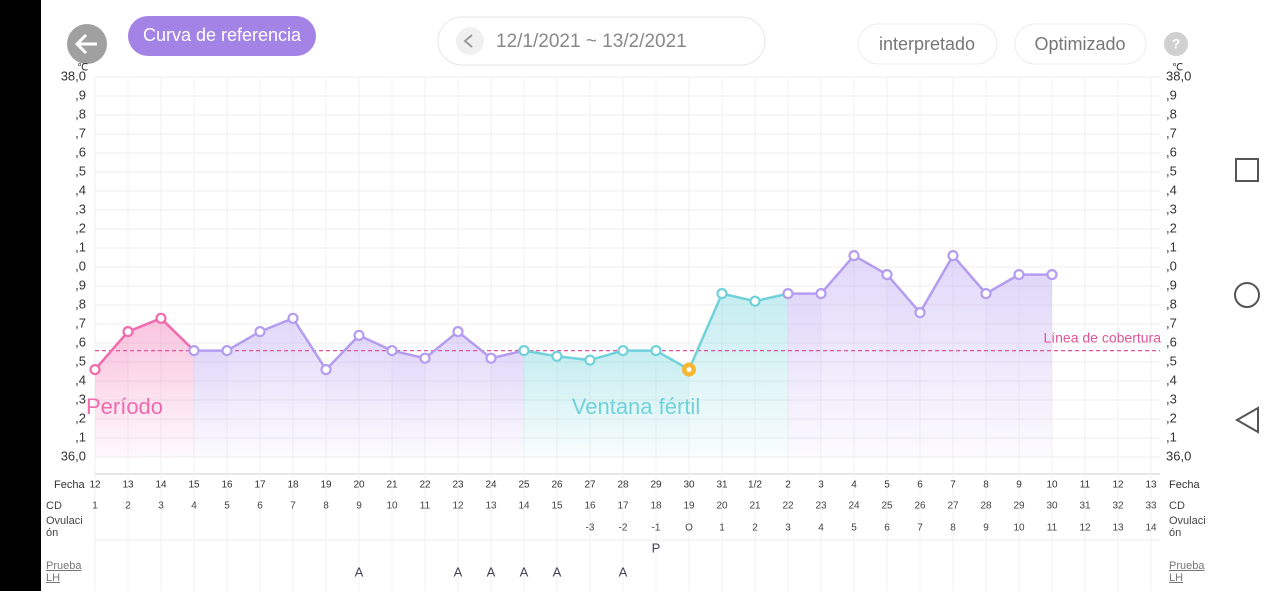 The height and width of the screenshot is (591, 1280). I want to click on y-tick-label: ,3, so click(1171, 208).